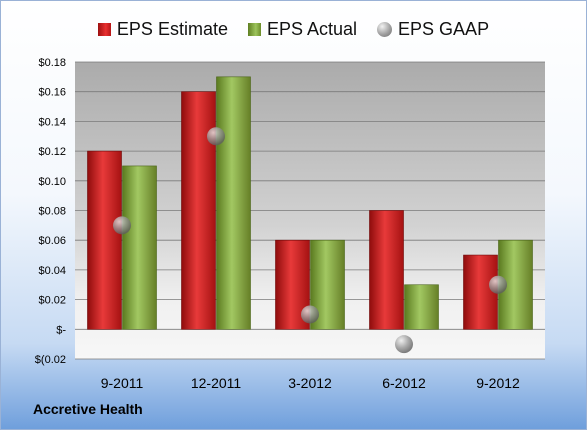 This screenshot has width=587, height=430. What do you see at coordinates (385, 29) in the screenshot?
I see `legend-swatch-eps-gaap` at bounding box center [385, 29].